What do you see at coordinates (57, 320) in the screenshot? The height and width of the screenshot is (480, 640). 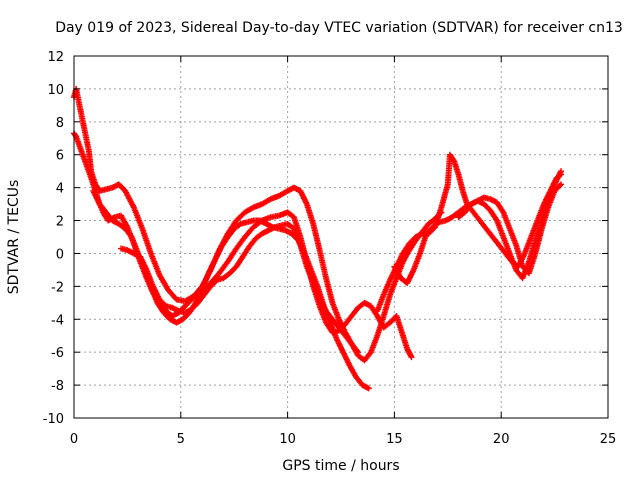 I see `y-tick-label: -4` at bounding box center [57, 320].